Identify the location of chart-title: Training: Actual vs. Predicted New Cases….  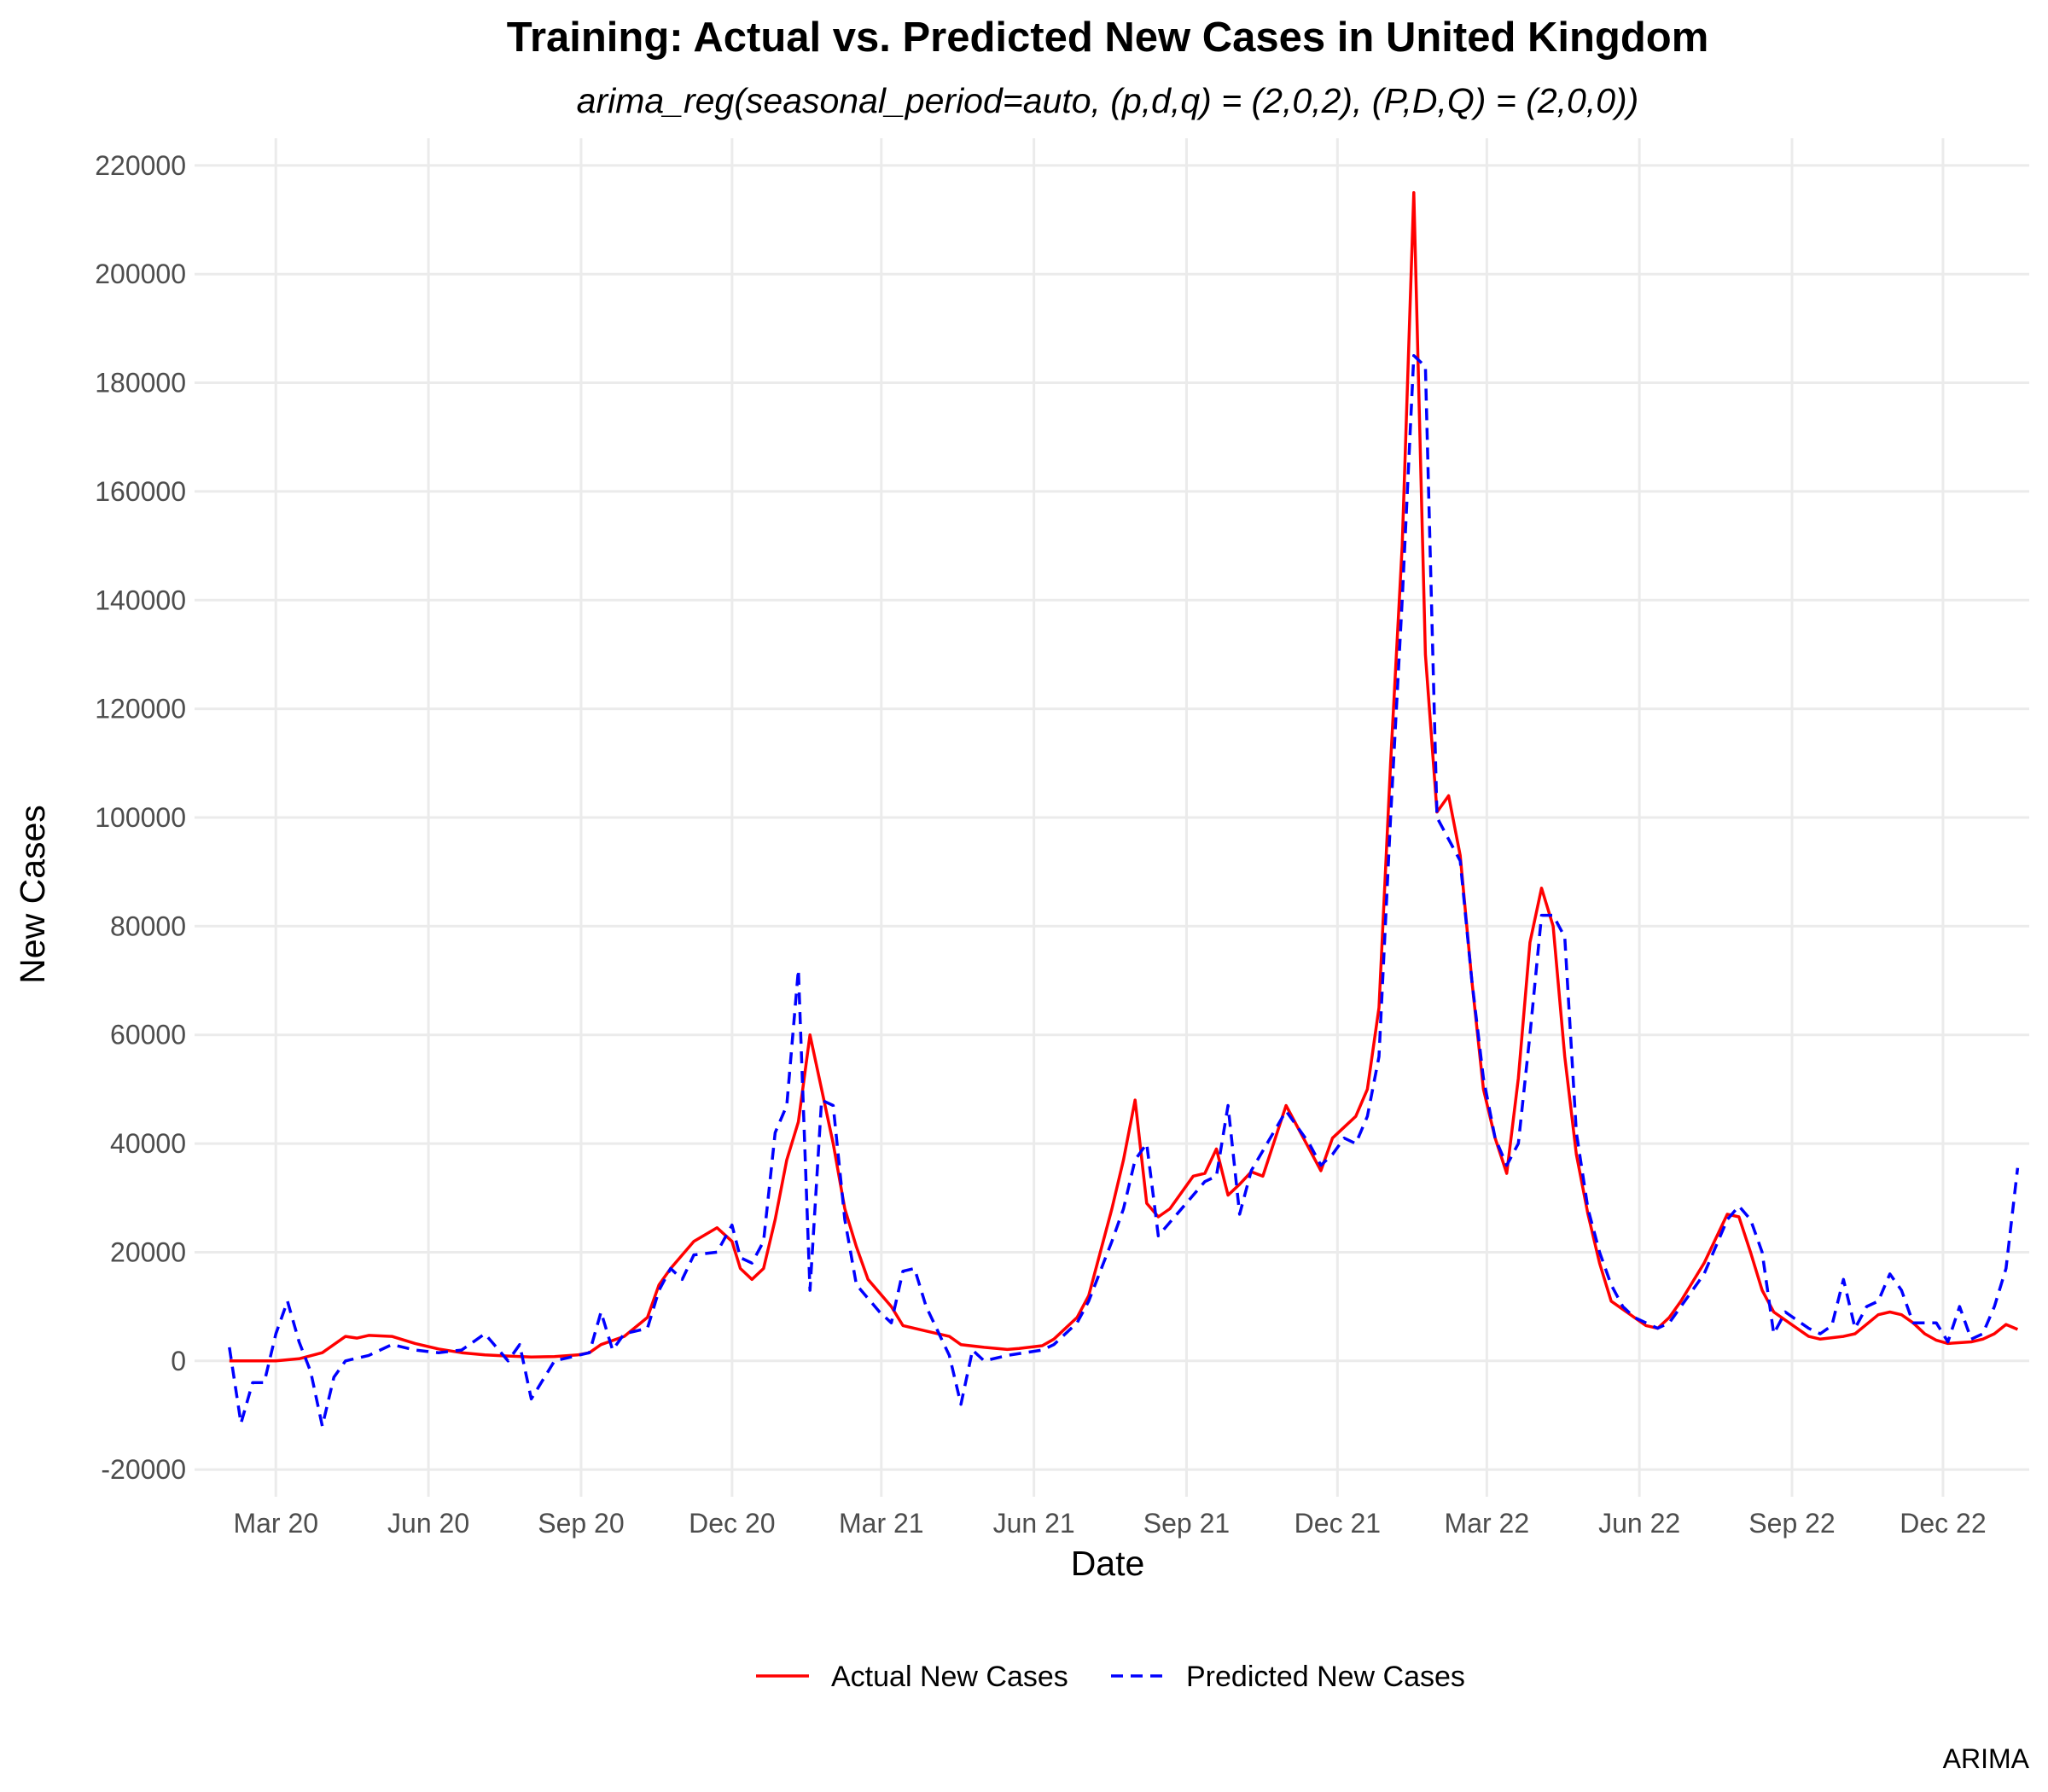
(1108, 38).